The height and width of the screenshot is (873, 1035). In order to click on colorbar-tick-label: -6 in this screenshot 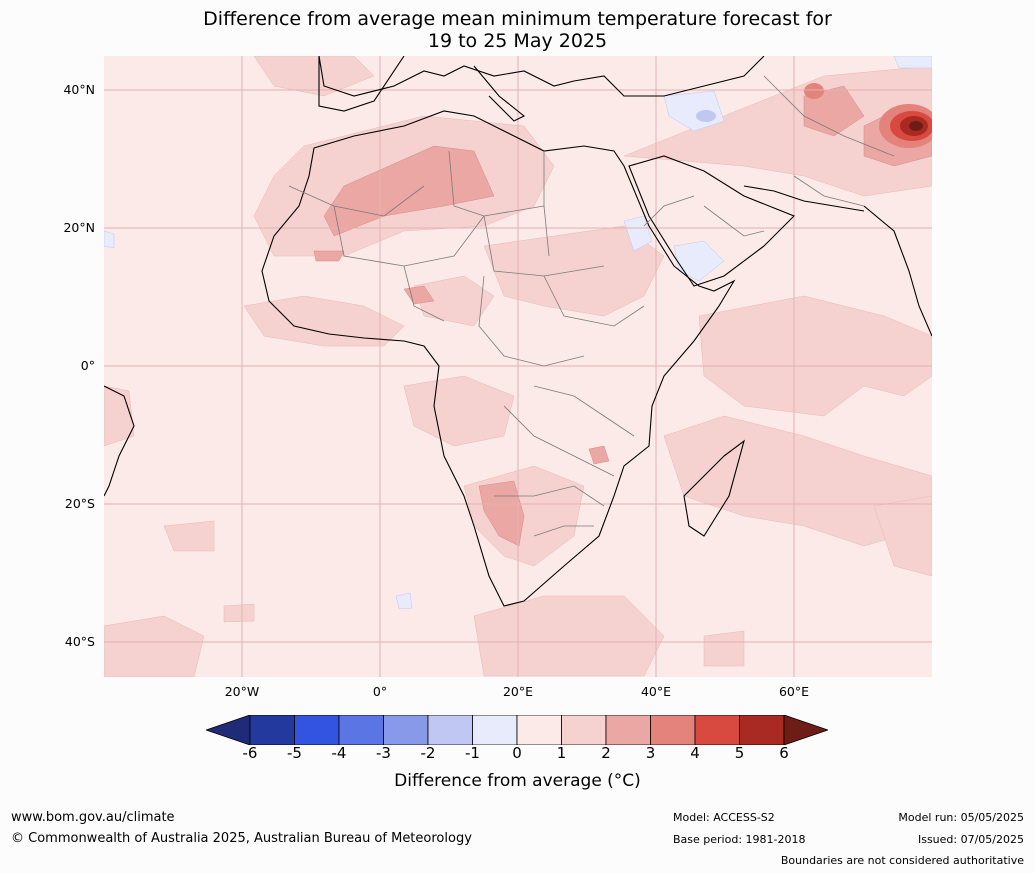, I will do `click(250, 753)`.